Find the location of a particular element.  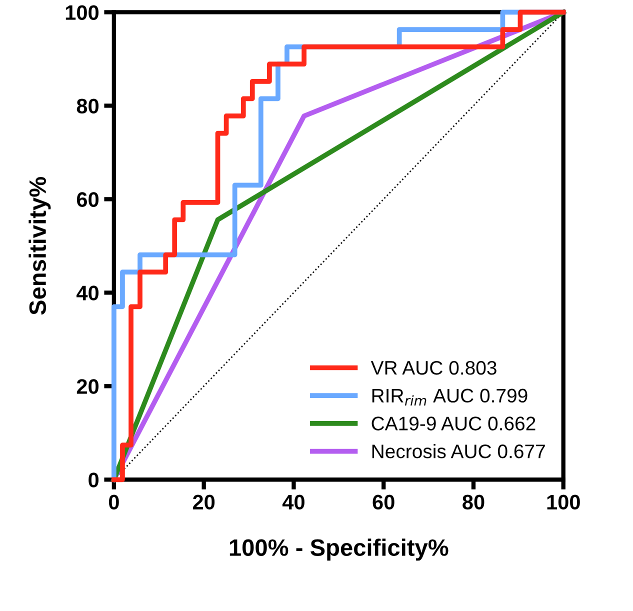

y-tick-label: 40 is located at coordinates (87, 293).